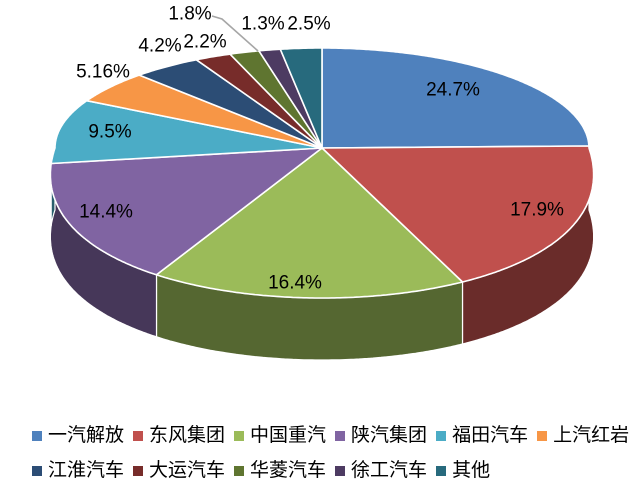 Image resolution: width=643 pixels, height=497 pixels. I want to click on data-label: 16.4%, so click(295, 283).